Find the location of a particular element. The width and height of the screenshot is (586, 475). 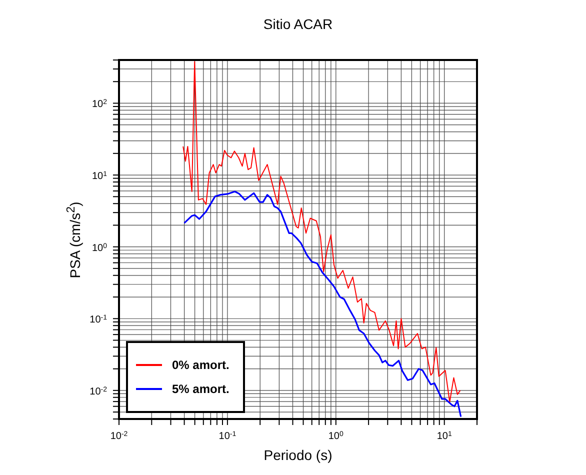

y-tick-label: 10$^{0}$ is located at coordinates (100, 248).